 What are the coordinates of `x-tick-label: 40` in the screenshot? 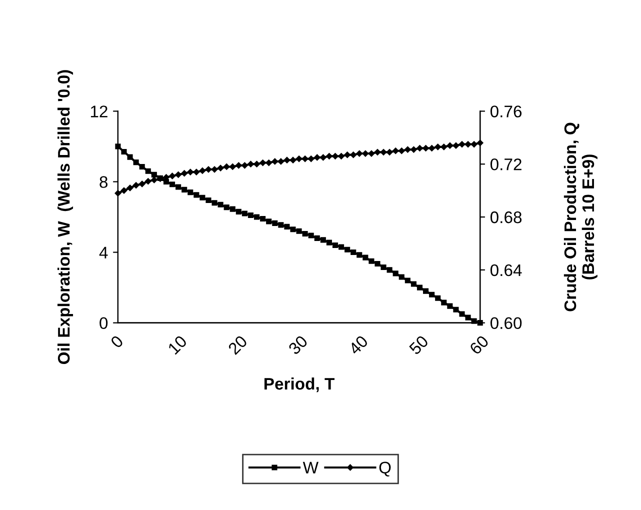 It's located at (358, 345).